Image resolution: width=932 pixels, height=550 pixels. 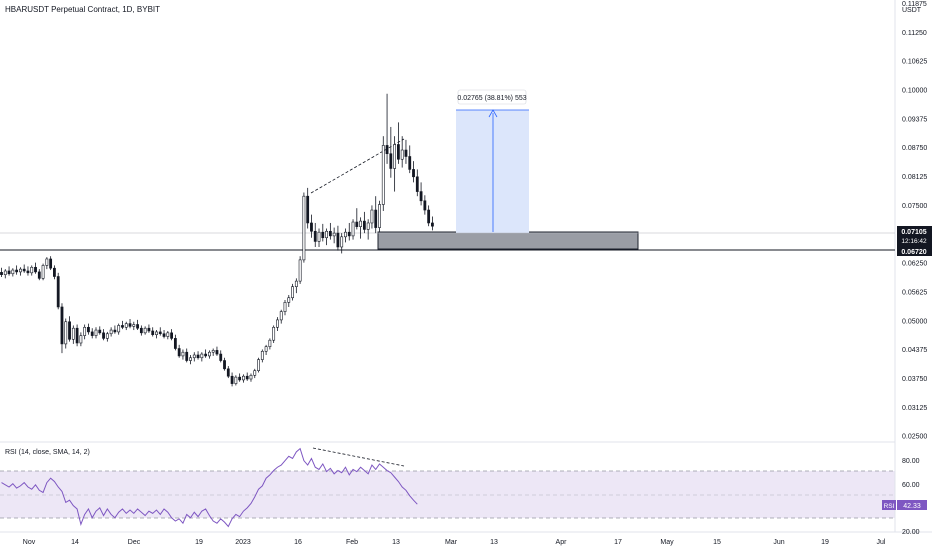 What do you see at coordinates (912, 505) in the screenshot?
I see `rsi-value-badge` at bounding box center [912, 505].